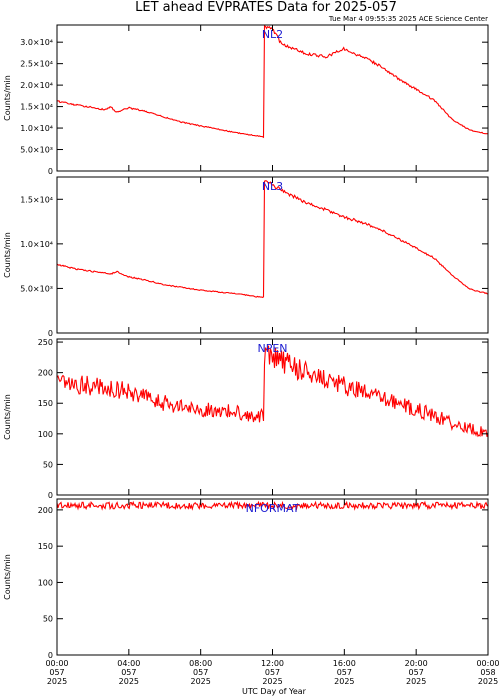 The height and width of the screenshot is (700, 501). What do you see at coordinates (200, 663) in the screenshot?
I see `x-tick-label: 08:00` at bounding box center [200, 663].